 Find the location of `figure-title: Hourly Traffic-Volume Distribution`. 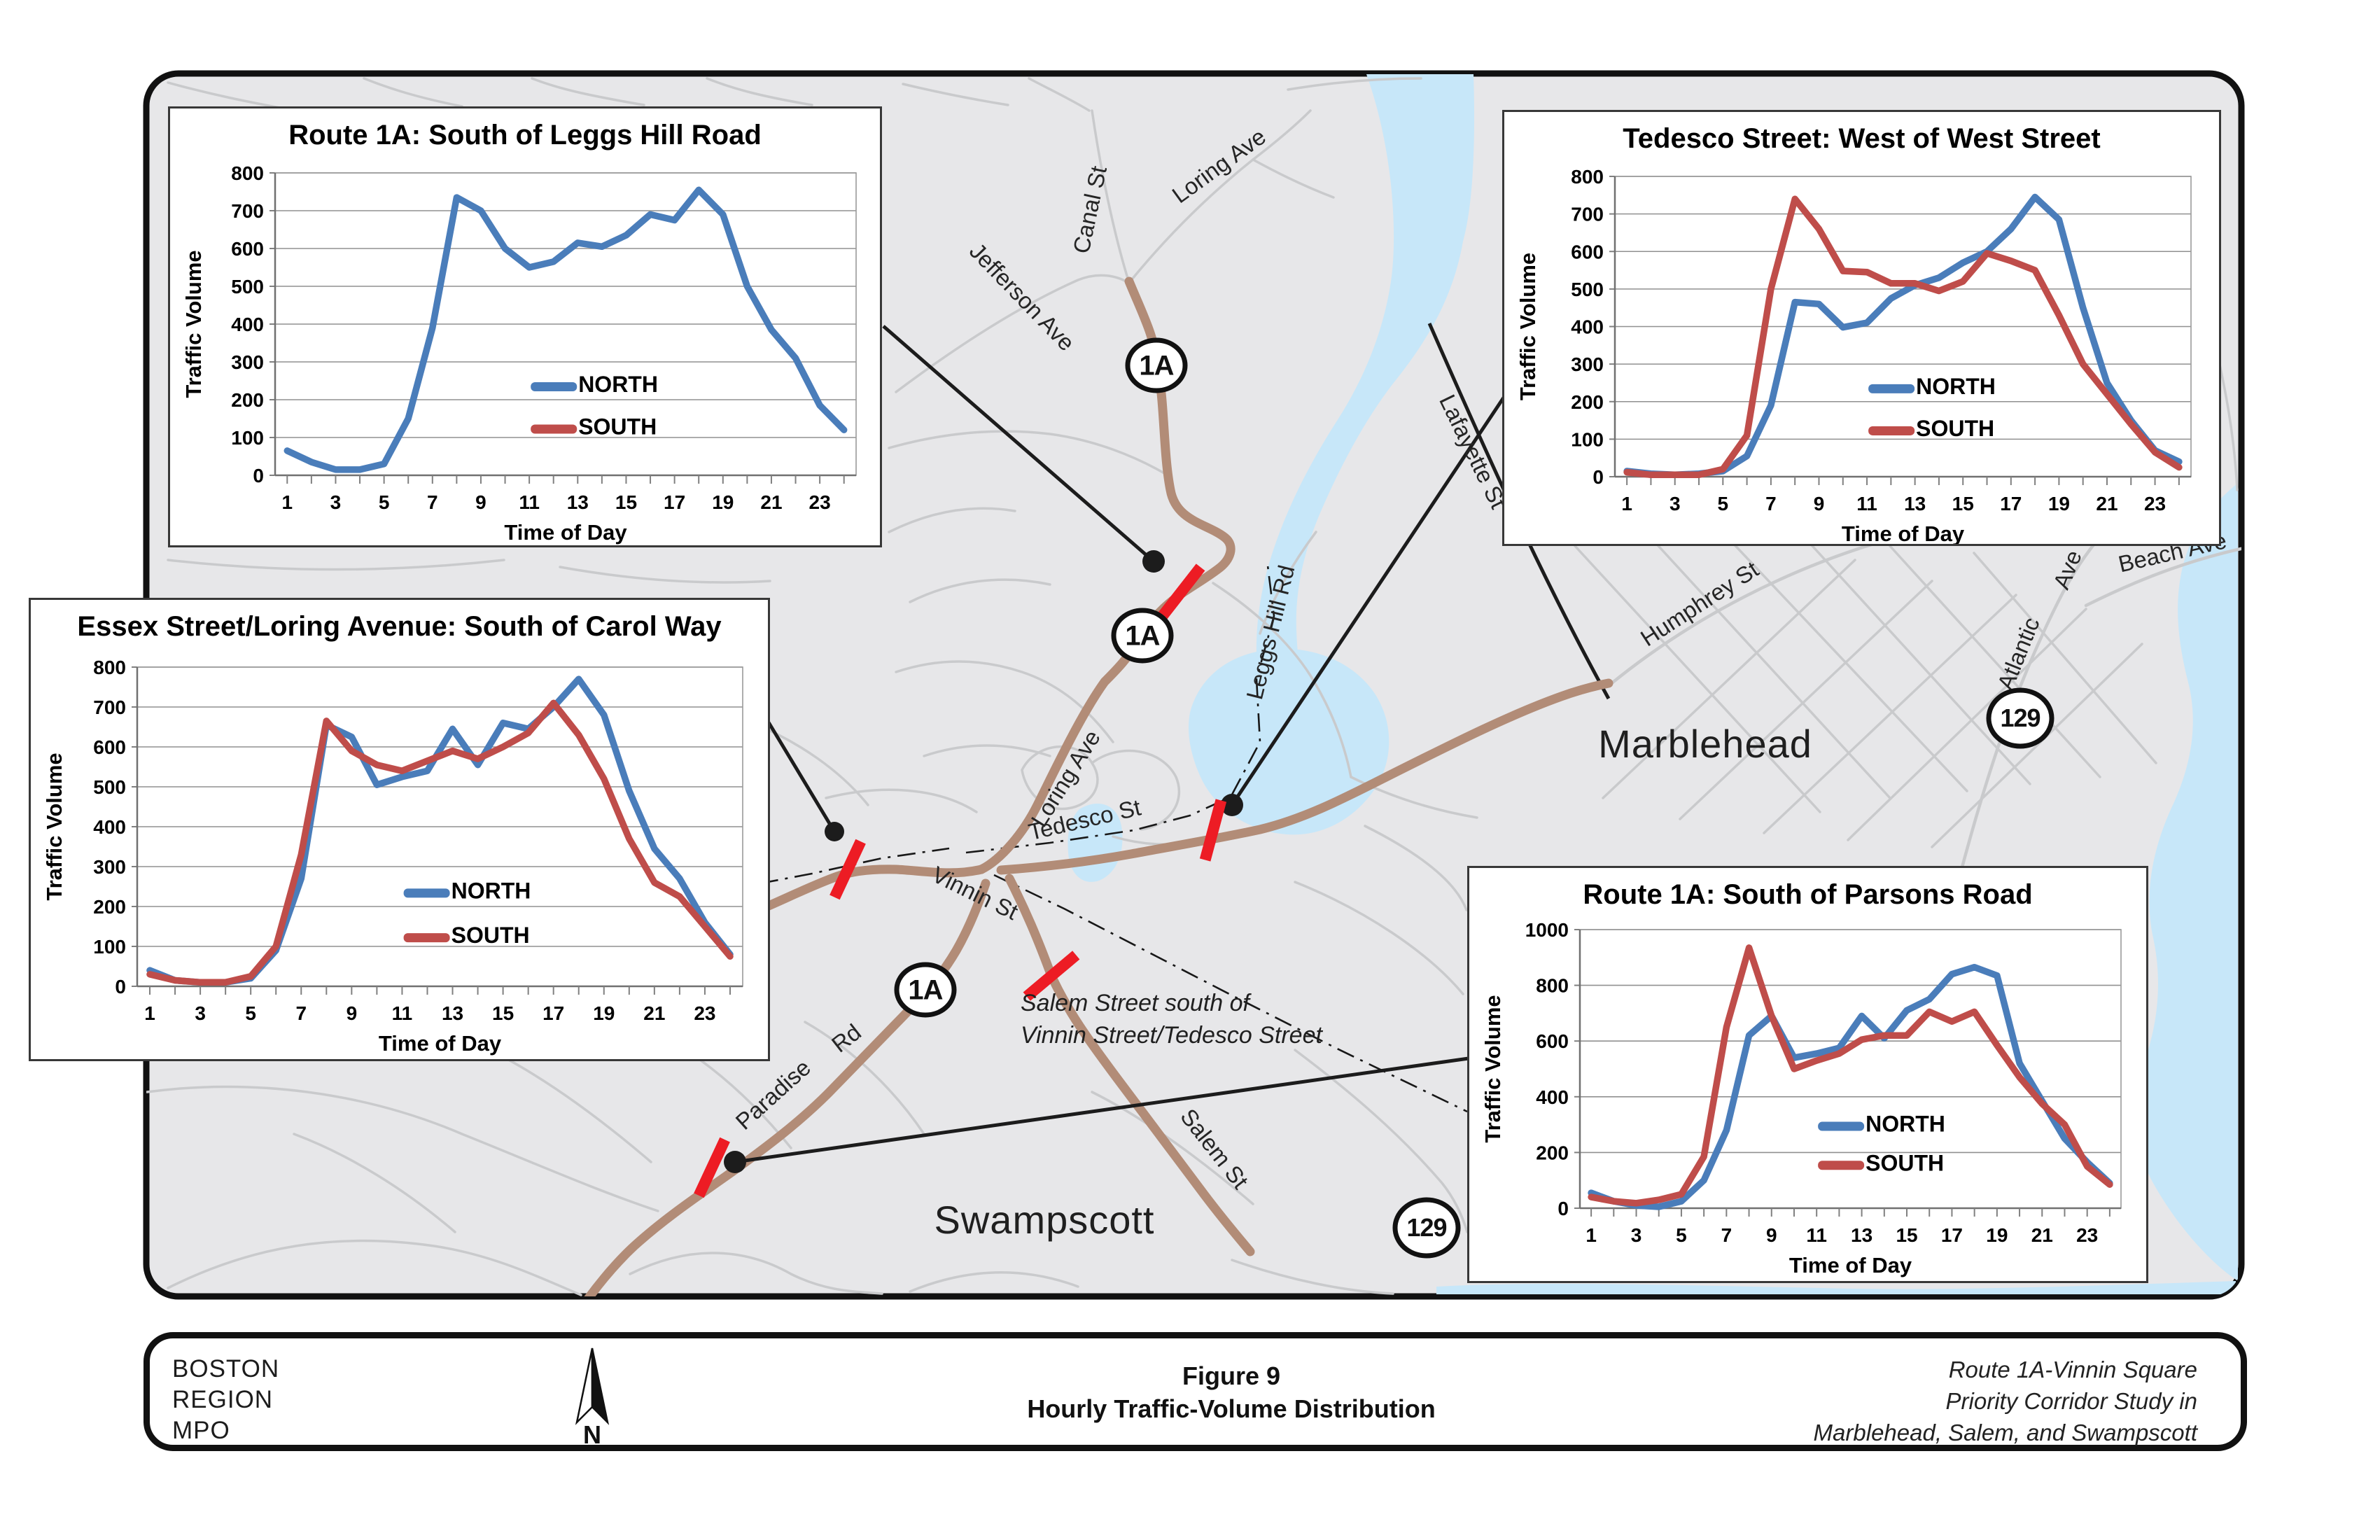

figure-title: Hourly Traffic-Volume Distribution is located at coordinates (1231, 1408).